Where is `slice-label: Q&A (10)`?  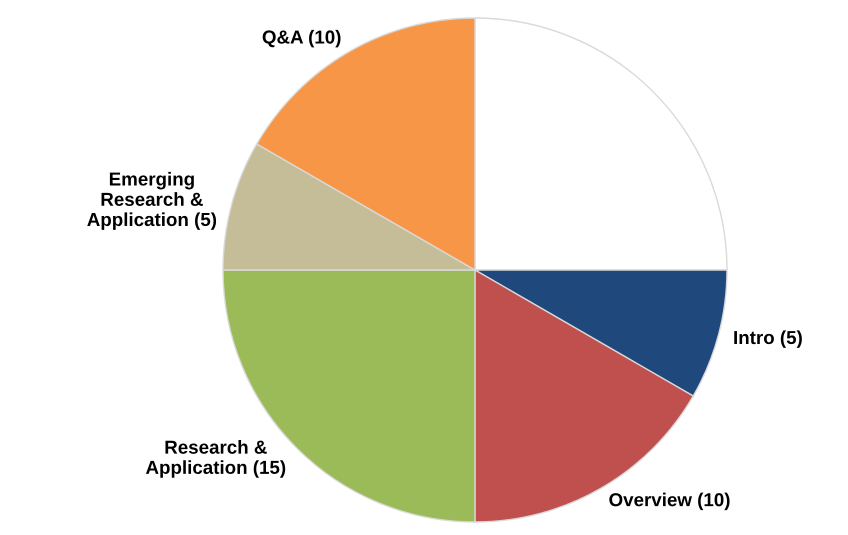
slice-label: Q&A (10) is located at coordinates (301, 39).